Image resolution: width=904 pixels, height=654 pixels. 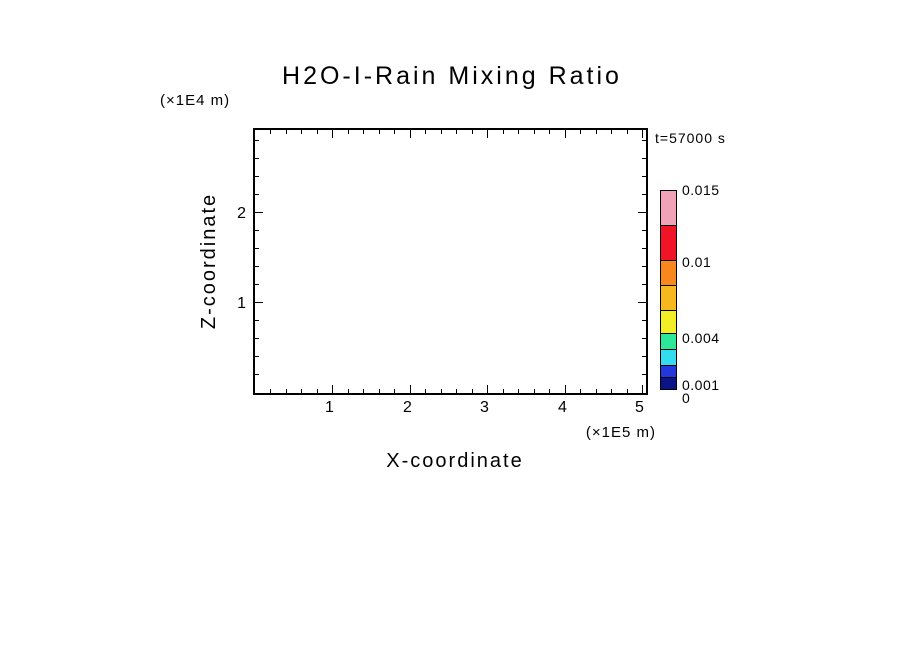 I want to click on x-axis-units-label: (×1E5 m), so click(x=620, y=432).